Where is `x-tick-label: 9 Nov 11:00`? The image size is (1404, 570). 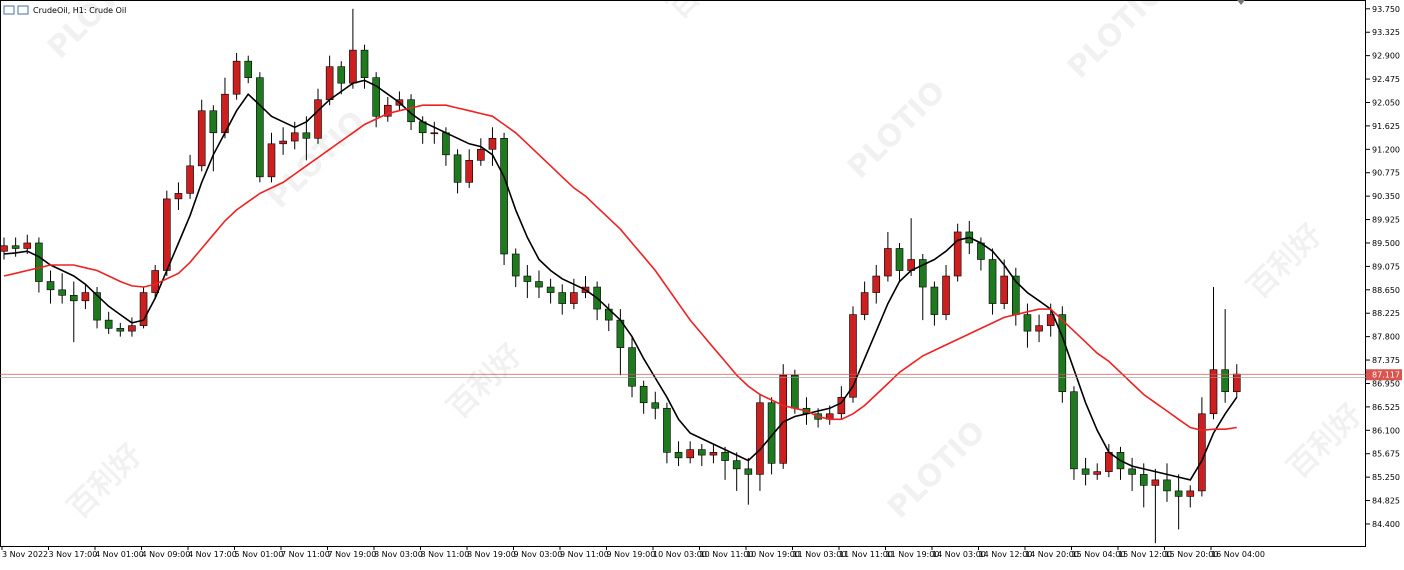
x-tick-label: 9 Nov 11:00 is located at coordinates (584, 554).